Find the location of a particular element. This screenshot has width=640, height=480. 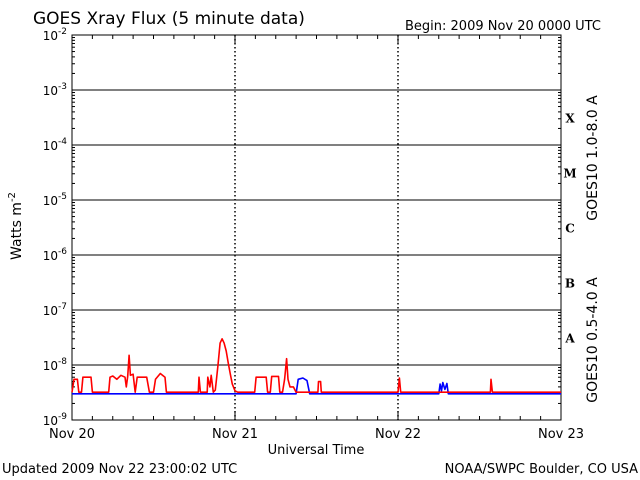

flare-class-b: B is located at coordinates (570, 284).